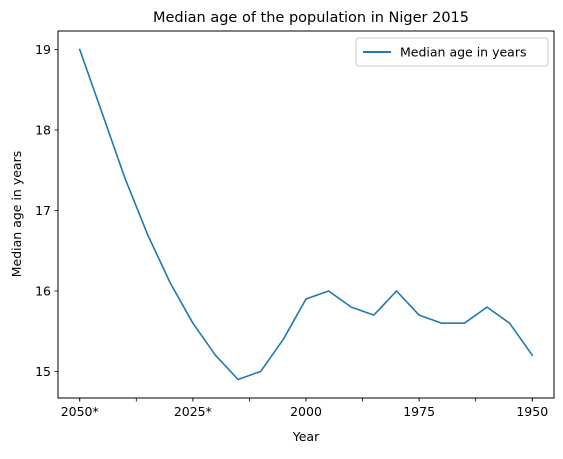  Describe the element at coordinates (306, 436) in the screenshot. I see `x-axis-label: Year` at that location.